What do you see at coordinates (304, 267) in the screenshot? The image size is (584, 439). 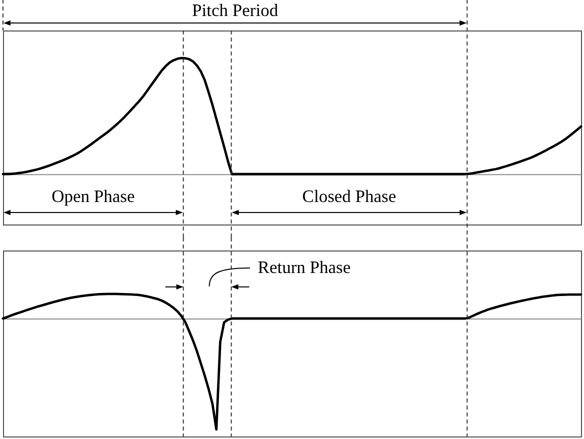 I see `text: Return Phase` at bounding box center [304, 267].